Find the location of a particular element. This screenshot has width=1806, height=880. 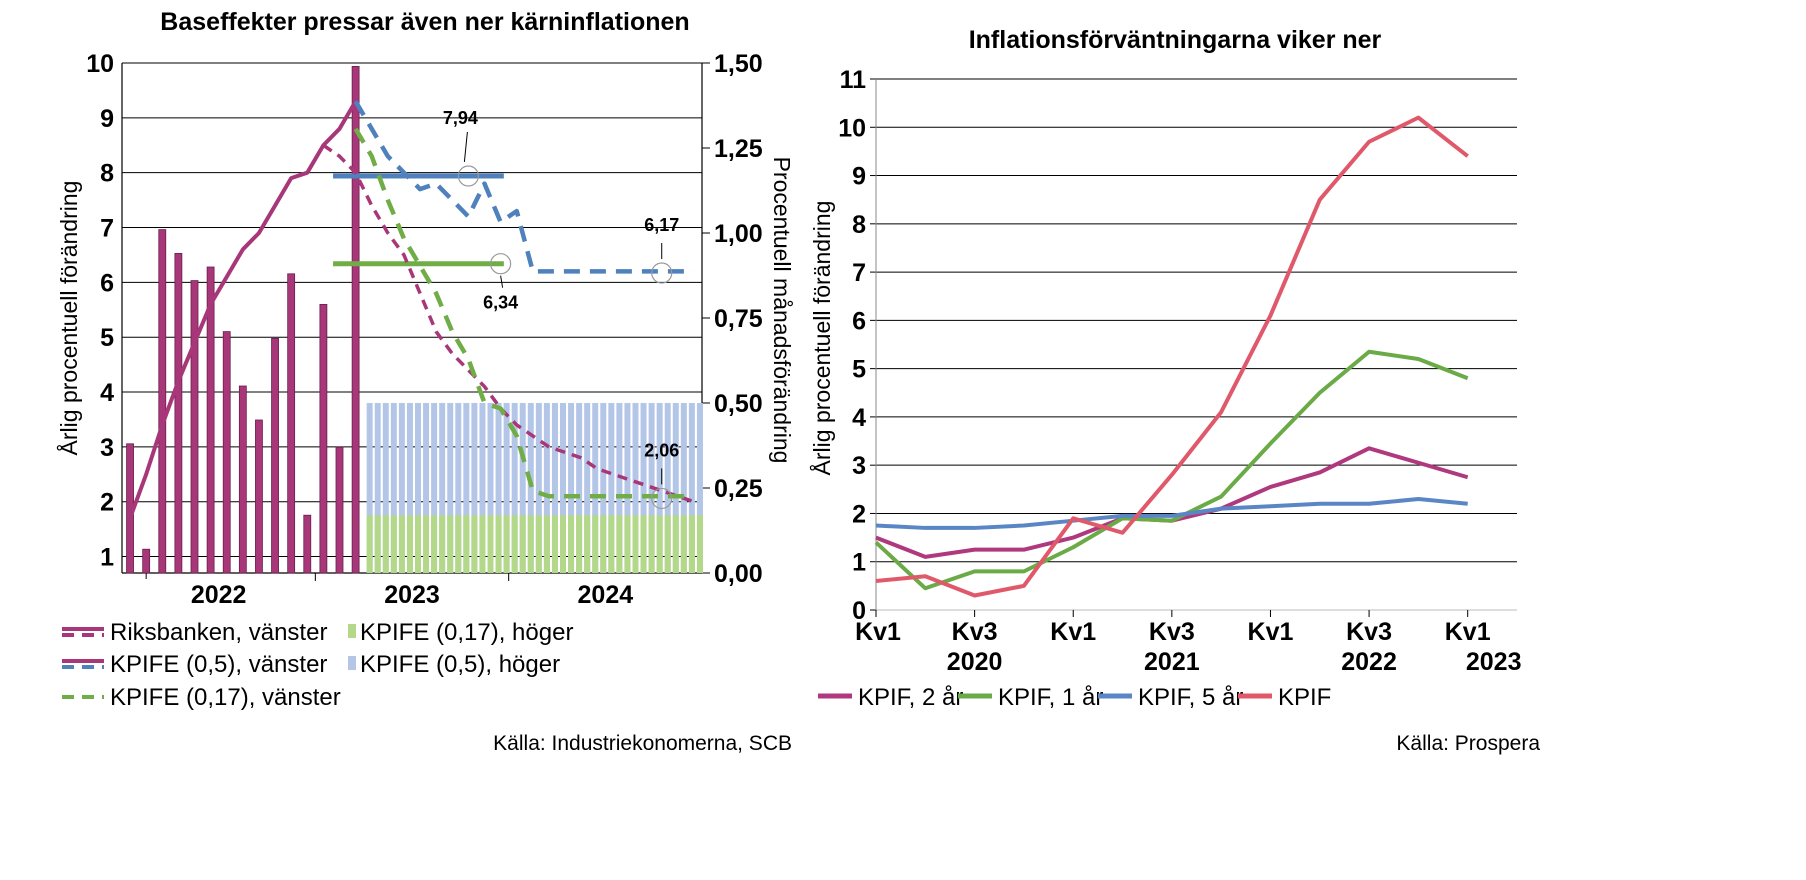

chart1-ytick-left: 5 is located at coordinates (107, 338).